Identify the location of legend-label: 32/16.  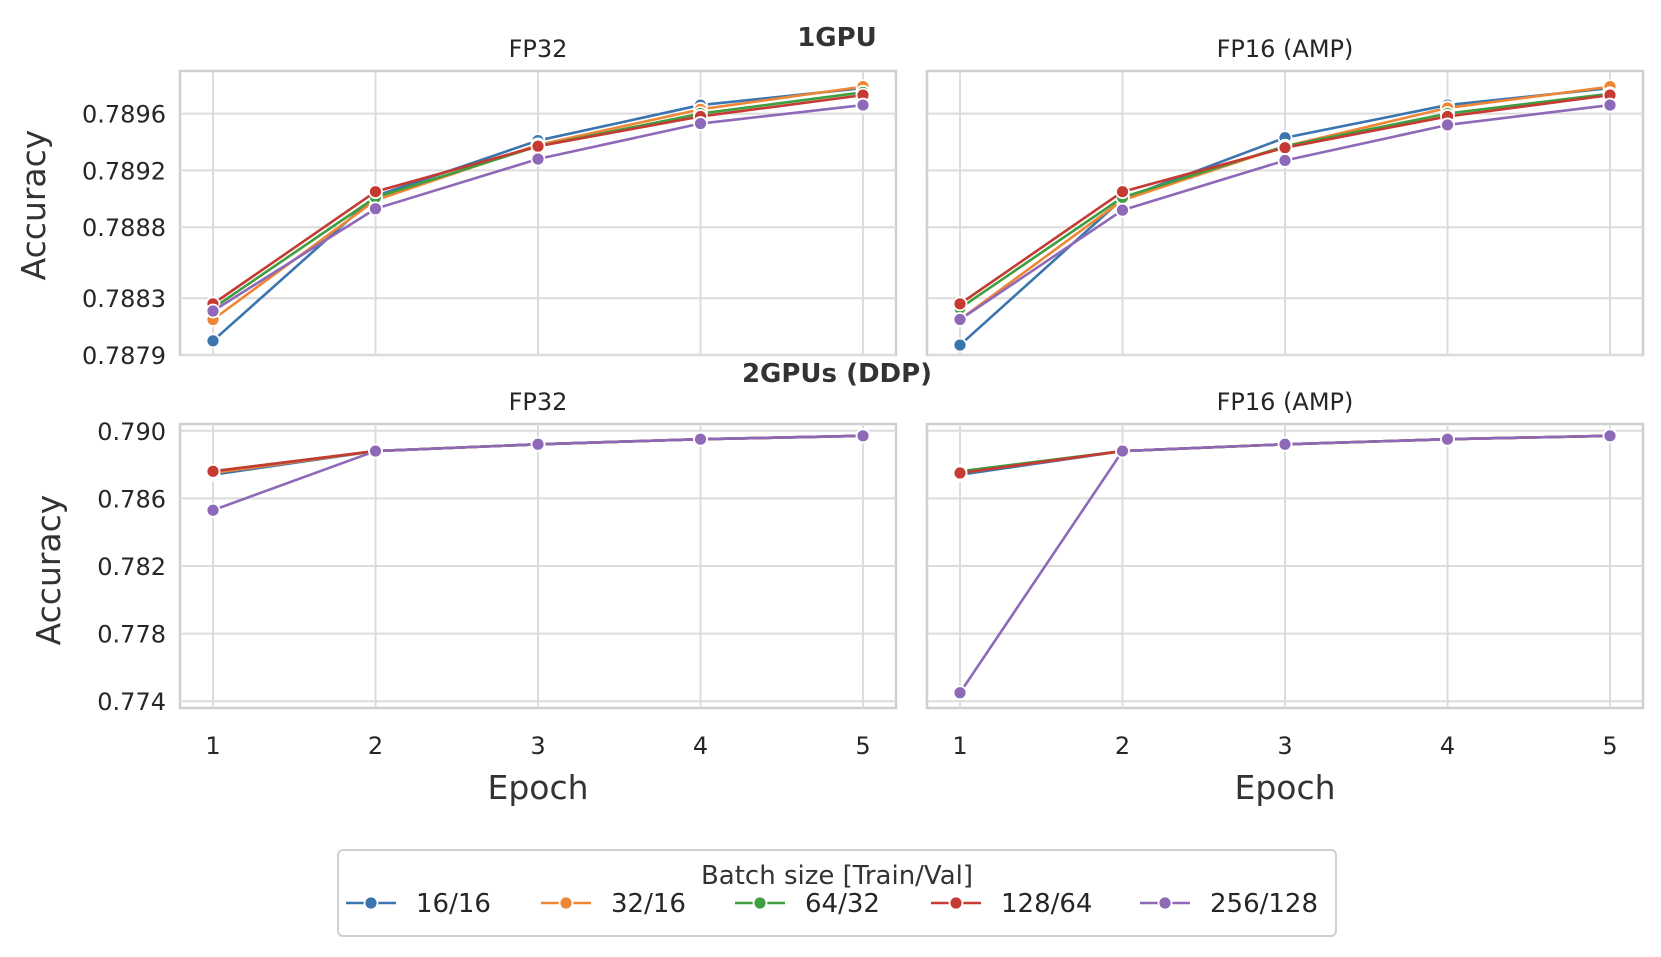
(648, 904).